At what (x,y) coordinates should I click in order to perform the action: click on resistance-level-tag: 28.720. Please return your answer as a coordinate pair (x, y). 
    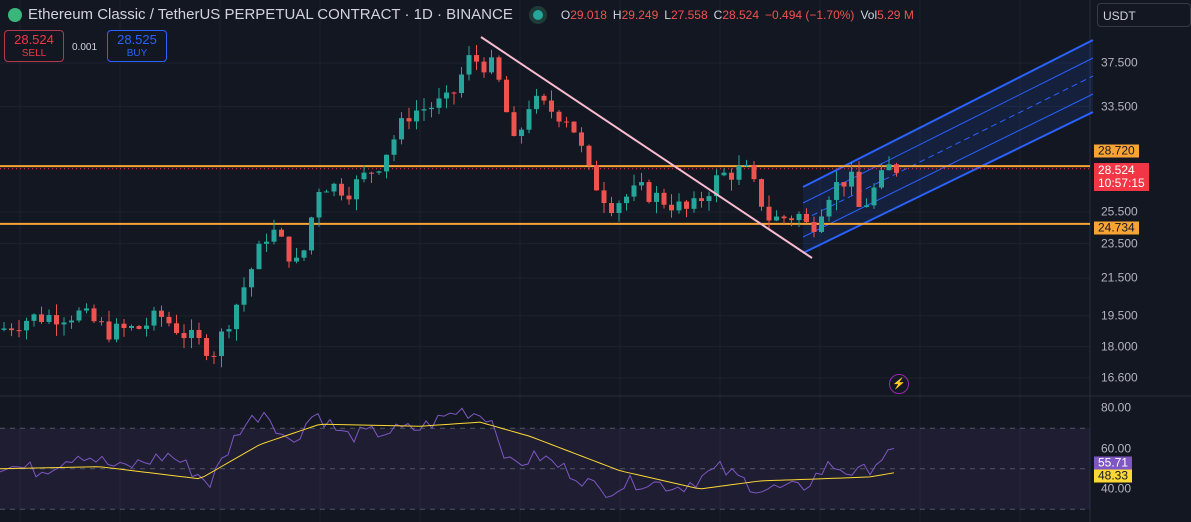
    Looking at the image, I should click on (1116, 151).